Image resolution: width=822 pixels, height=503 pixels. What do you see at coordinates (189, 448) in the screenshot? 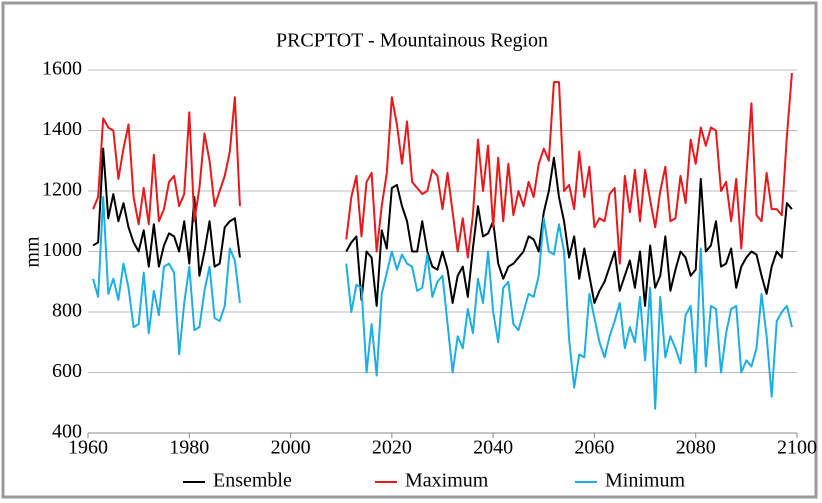
I see `x-tick-label: 1980` at bounding box center [189, 448].